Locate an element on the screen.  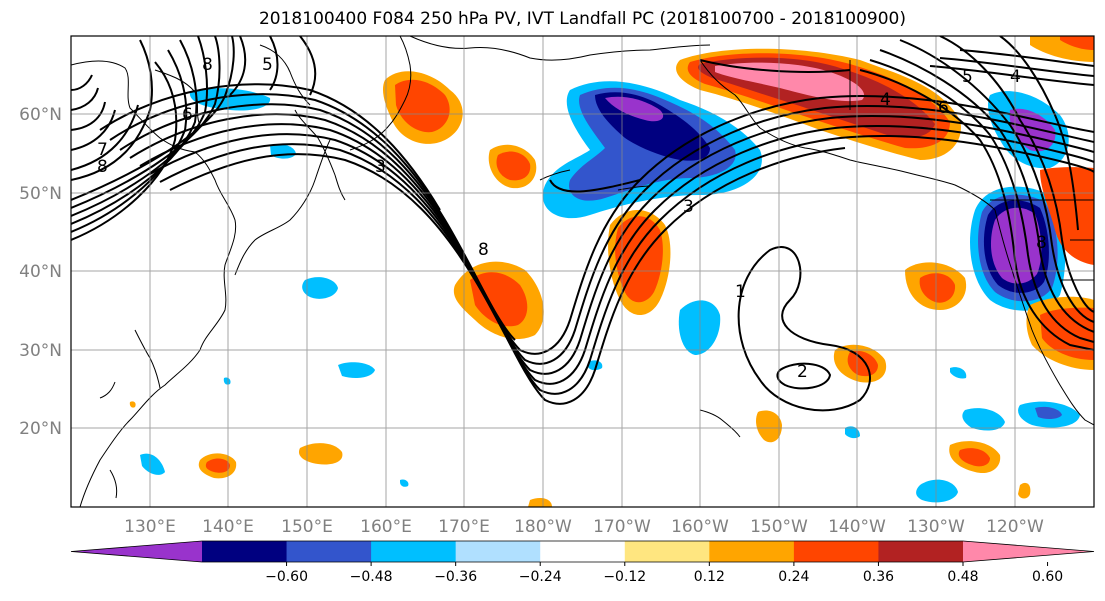
lon-label: 130°E is located at coordinates (150, 527).